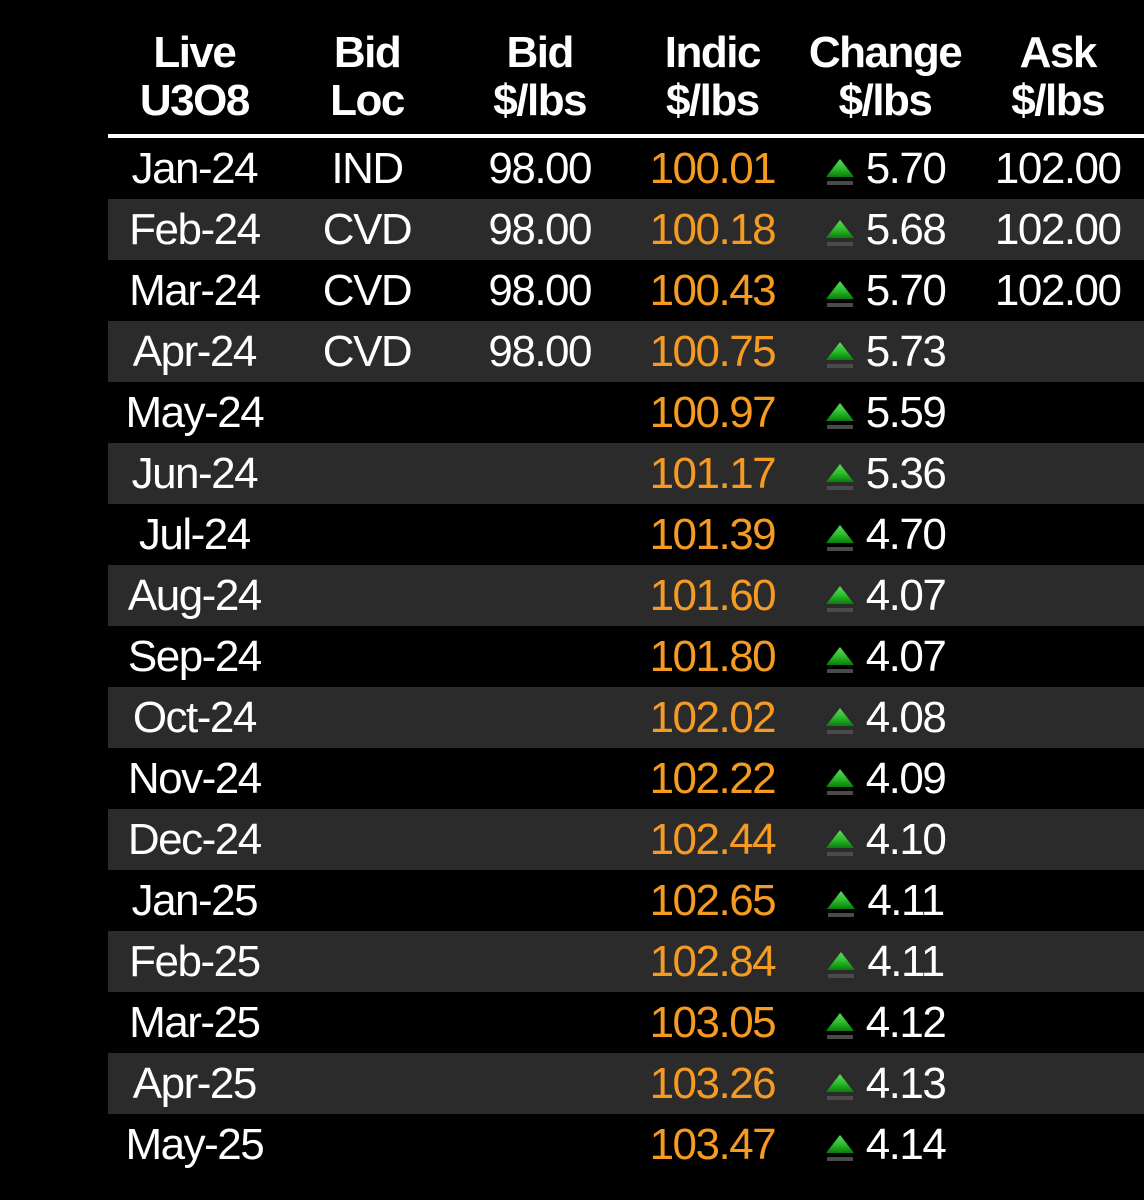 This screenshot has height=1200, width=1144. Describe the element at coordinates (626, 839) in the screenshot. I see `table-row: Dec-24 102.44 4.10` at that location.